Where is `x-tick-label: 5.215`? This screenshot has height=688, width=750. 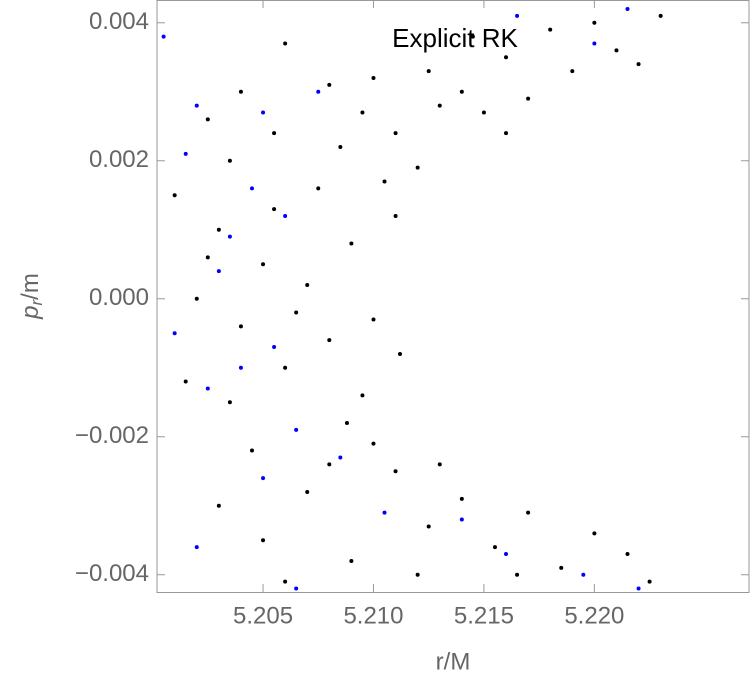
x-tick-label: 5.215 is located at coordinates (484, 615).